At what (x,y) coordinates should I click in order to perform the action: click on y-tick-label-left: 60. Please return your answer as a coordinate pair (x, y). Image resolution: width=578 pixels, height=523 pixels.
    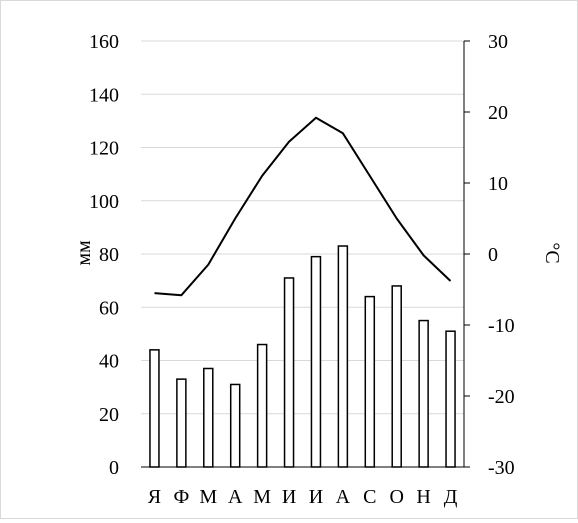
    Looking at the image, I should click on (109, 308).